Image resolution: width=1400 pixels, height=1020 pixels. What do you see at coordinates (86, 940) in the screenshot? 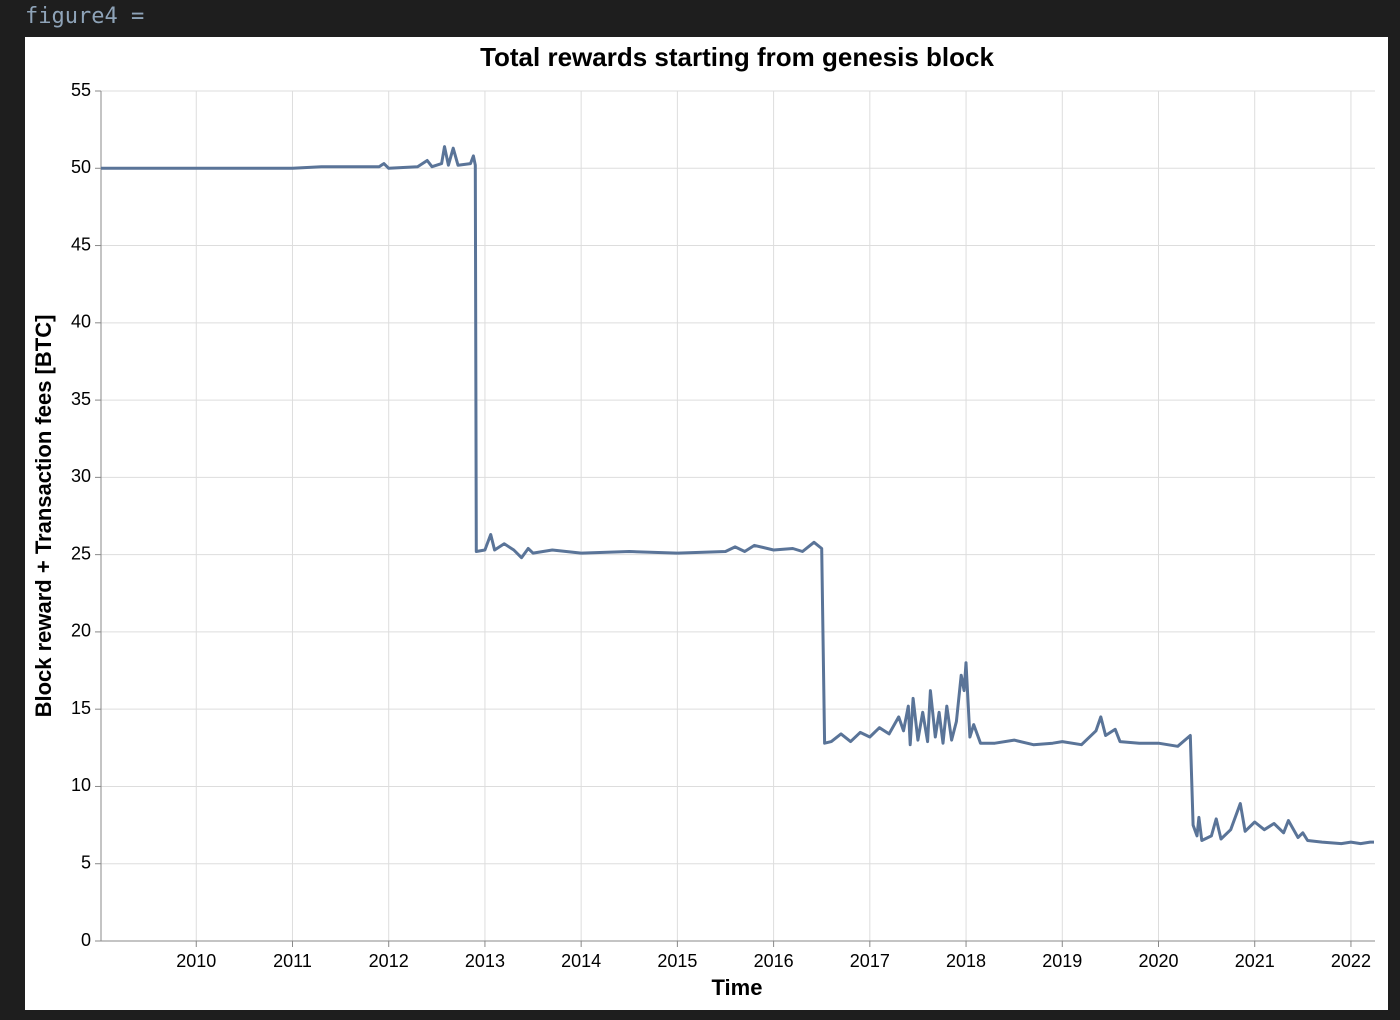
I see `y-tick-label: 0` at bounding box center [86, 940].